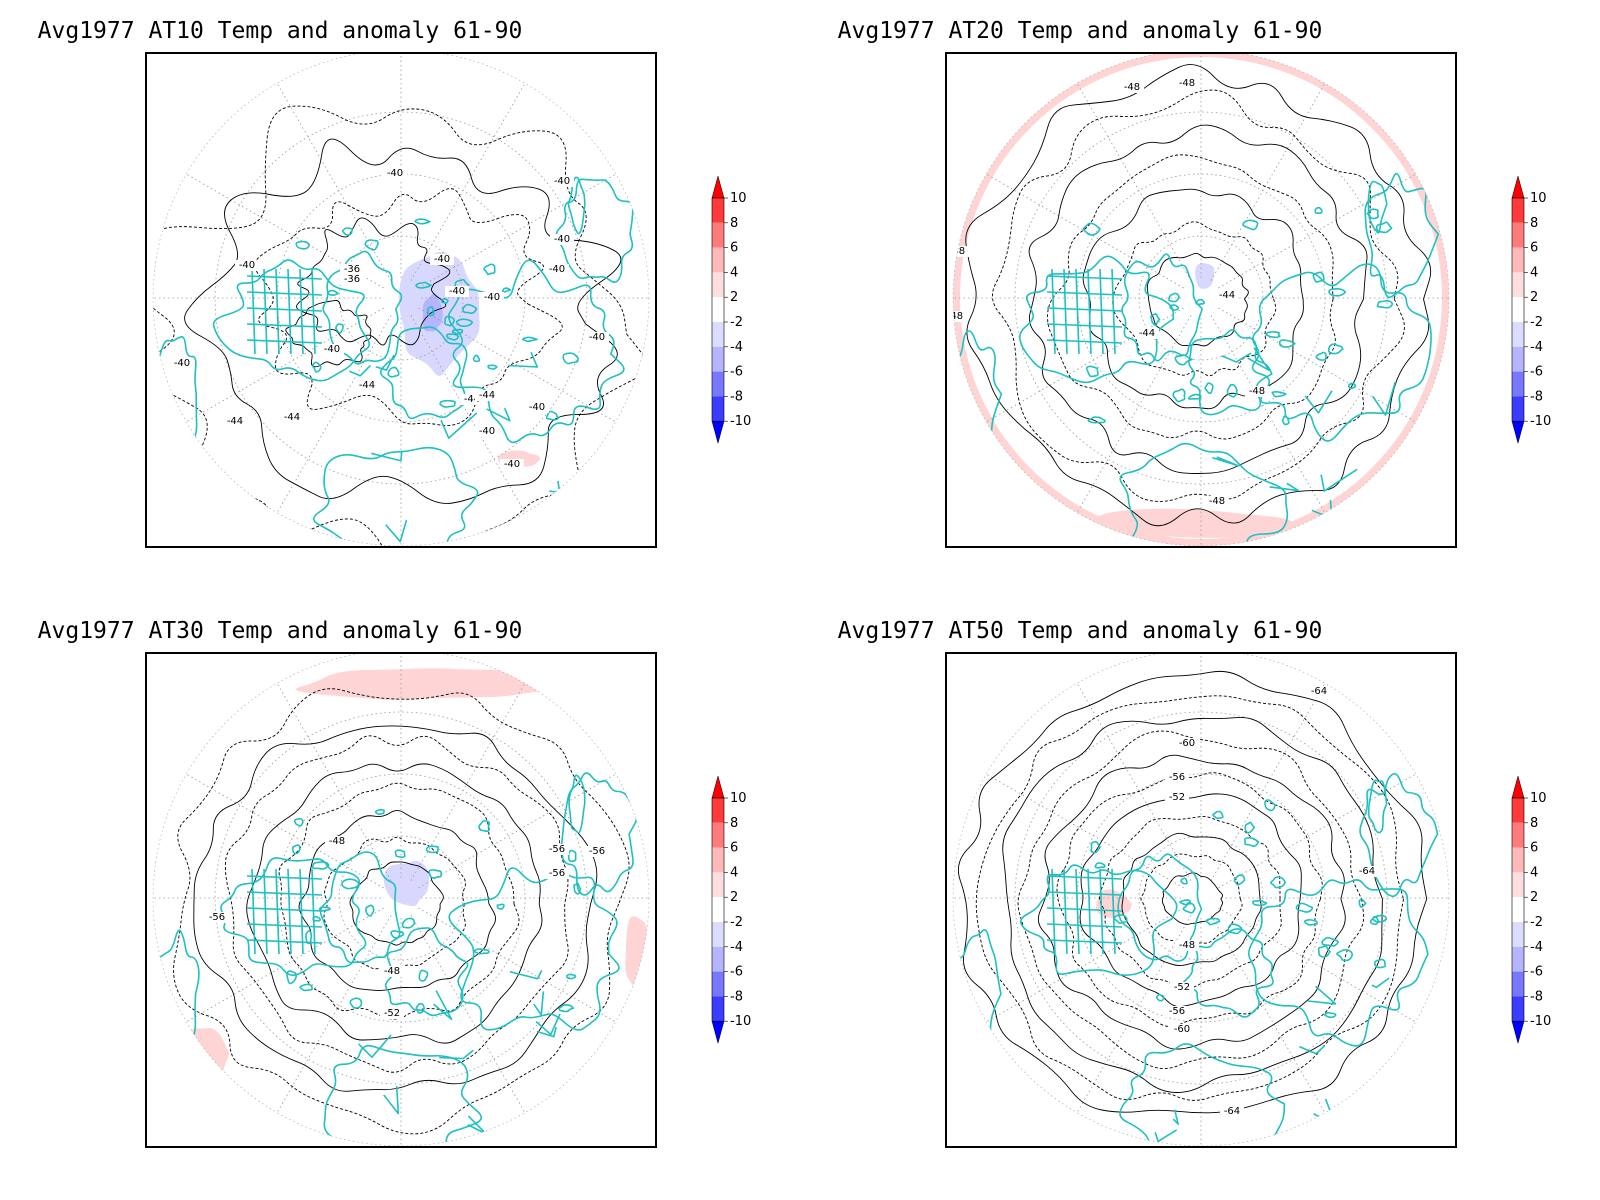 Image resolution: width=1600 pixels, height=1200 pixels. I want to click on graticule, so click(401, 900).